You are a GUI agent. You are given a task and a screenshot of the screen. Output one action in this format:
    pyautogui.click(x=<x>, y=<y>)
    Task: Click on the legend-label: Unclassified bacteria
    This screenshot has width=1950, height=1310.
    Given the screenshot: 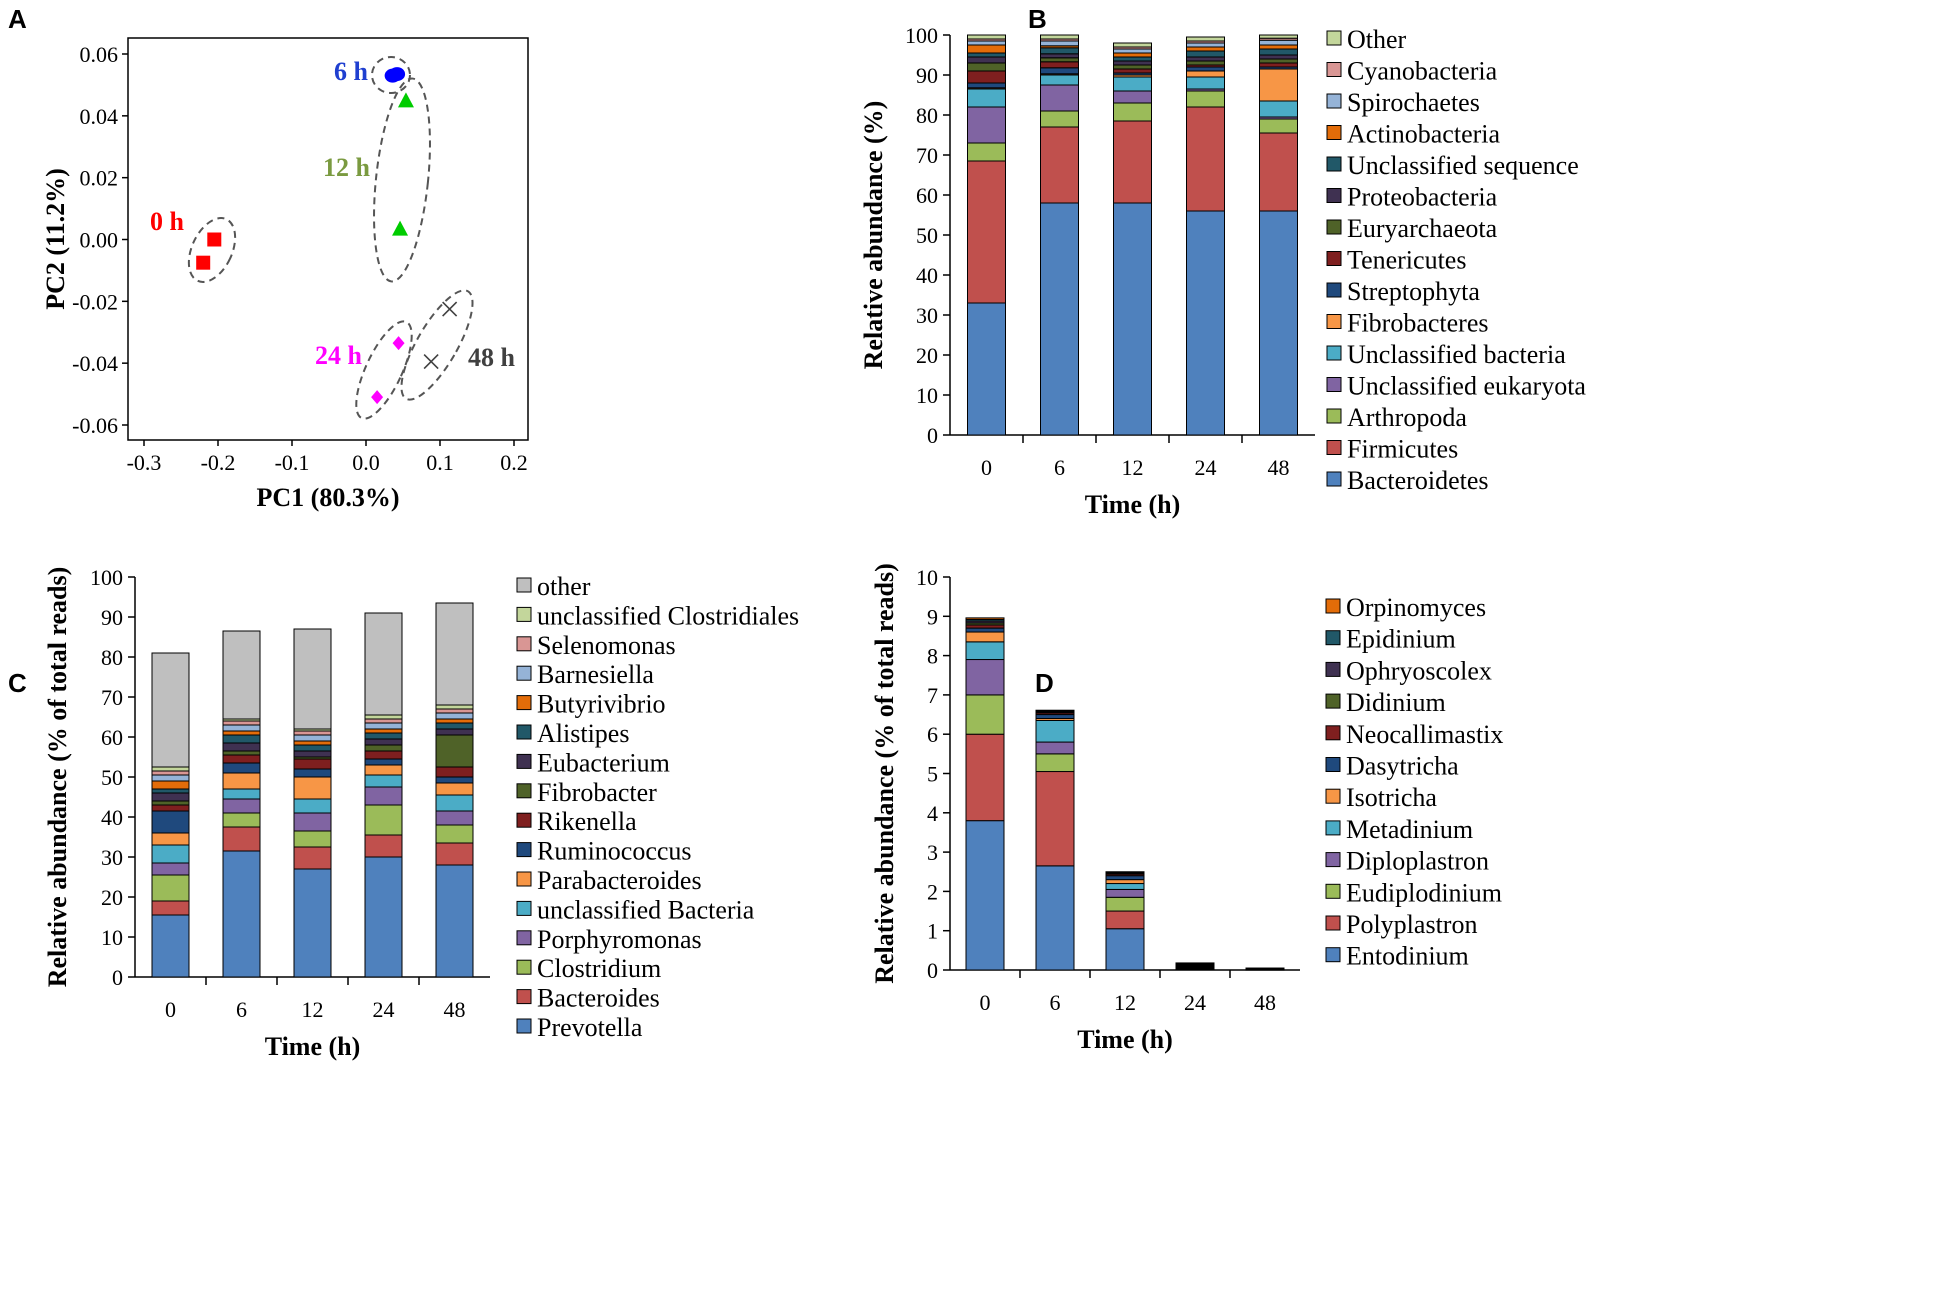 What is the action you would take?
    pyautogui.click(x=1456, y=354)
    